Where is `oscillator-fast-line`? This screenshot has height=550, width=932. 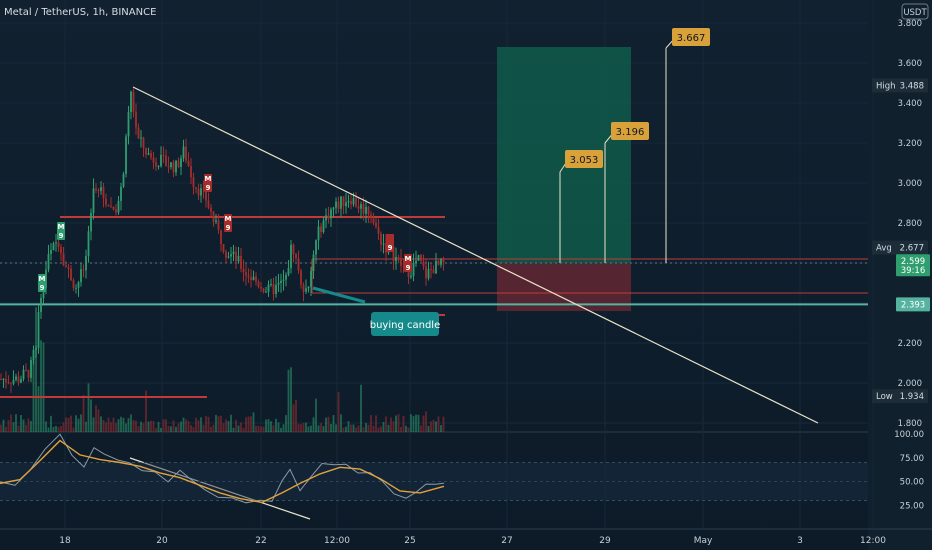 oscillator-fast-line is located at coordinates (222, 468).